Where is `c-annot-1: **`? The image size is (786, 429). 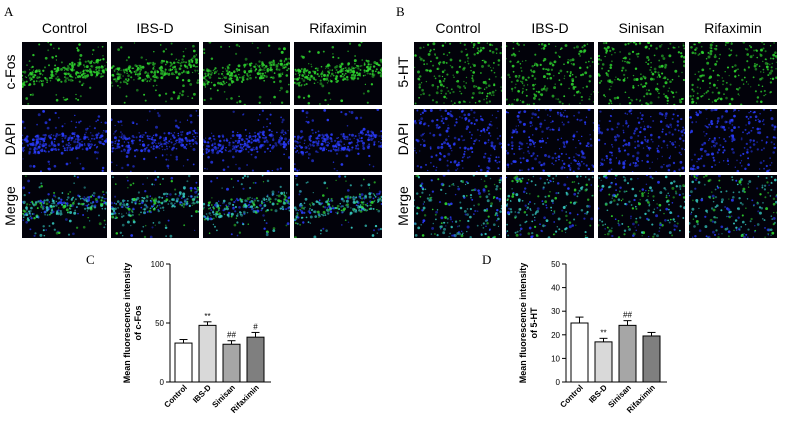
c-annot-1: ** is located at coordinates (207, 316).